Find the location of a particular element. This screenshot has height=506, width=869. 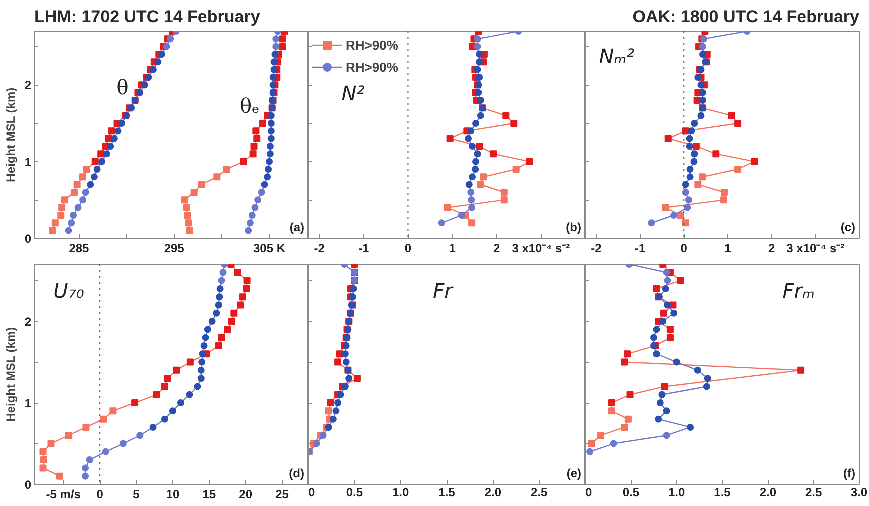

x-tick-label: 295 is located at coordinates (174, 249).